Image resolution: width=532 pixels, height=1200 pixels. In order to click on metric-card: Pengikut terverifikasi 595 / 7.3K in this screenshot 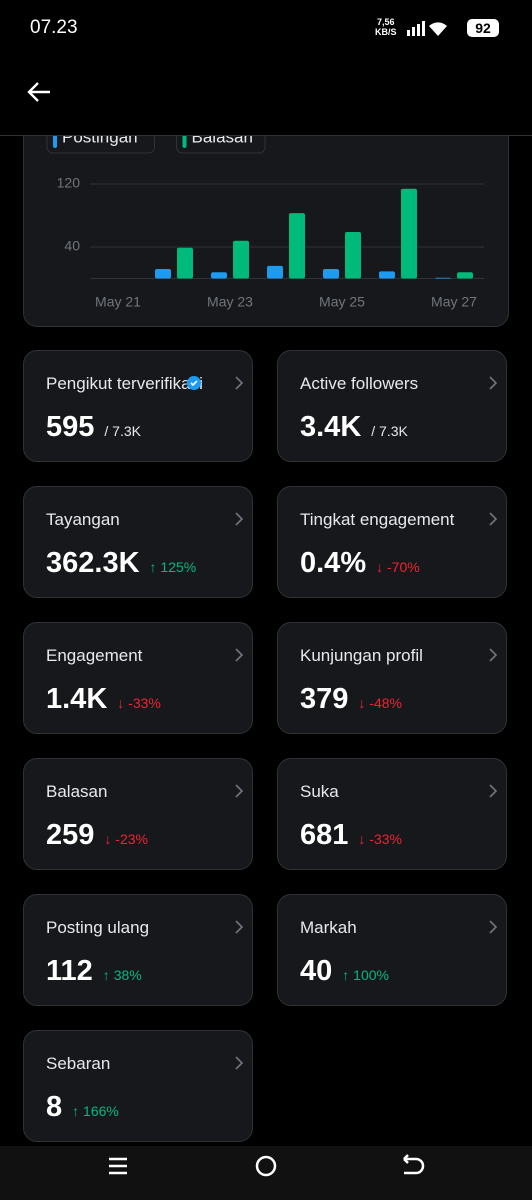, I will do `click(138, 406)`.